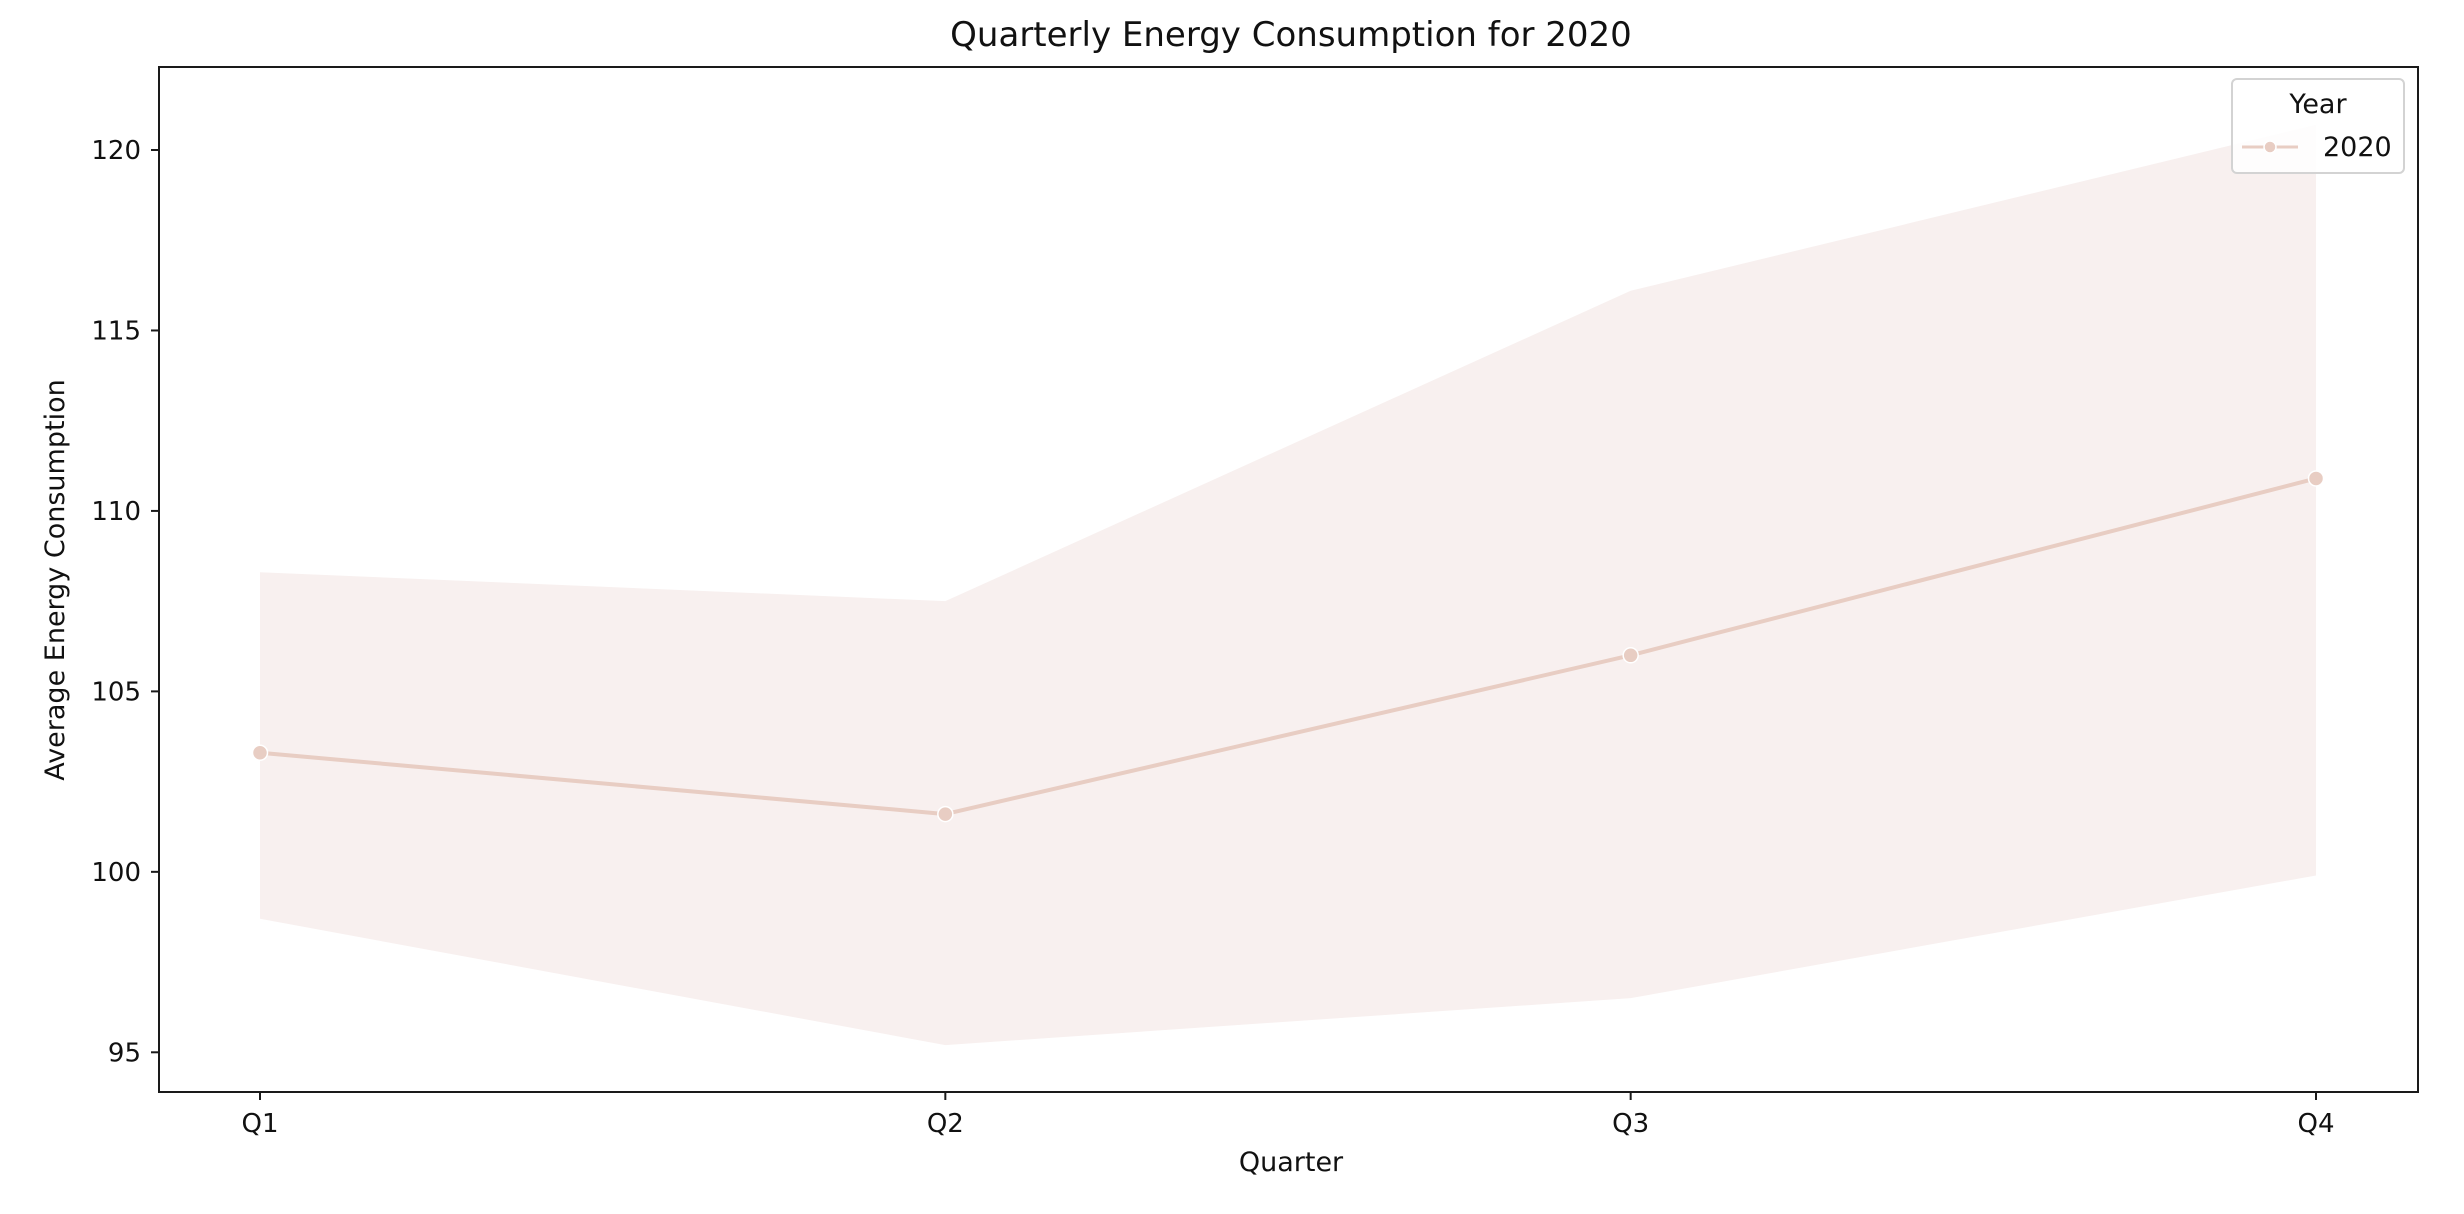 Image resolution: width=2464 pixels, height=1214 pixels. I want to click on y-axis-title: Average Energy Consumption, so click(55, 579).